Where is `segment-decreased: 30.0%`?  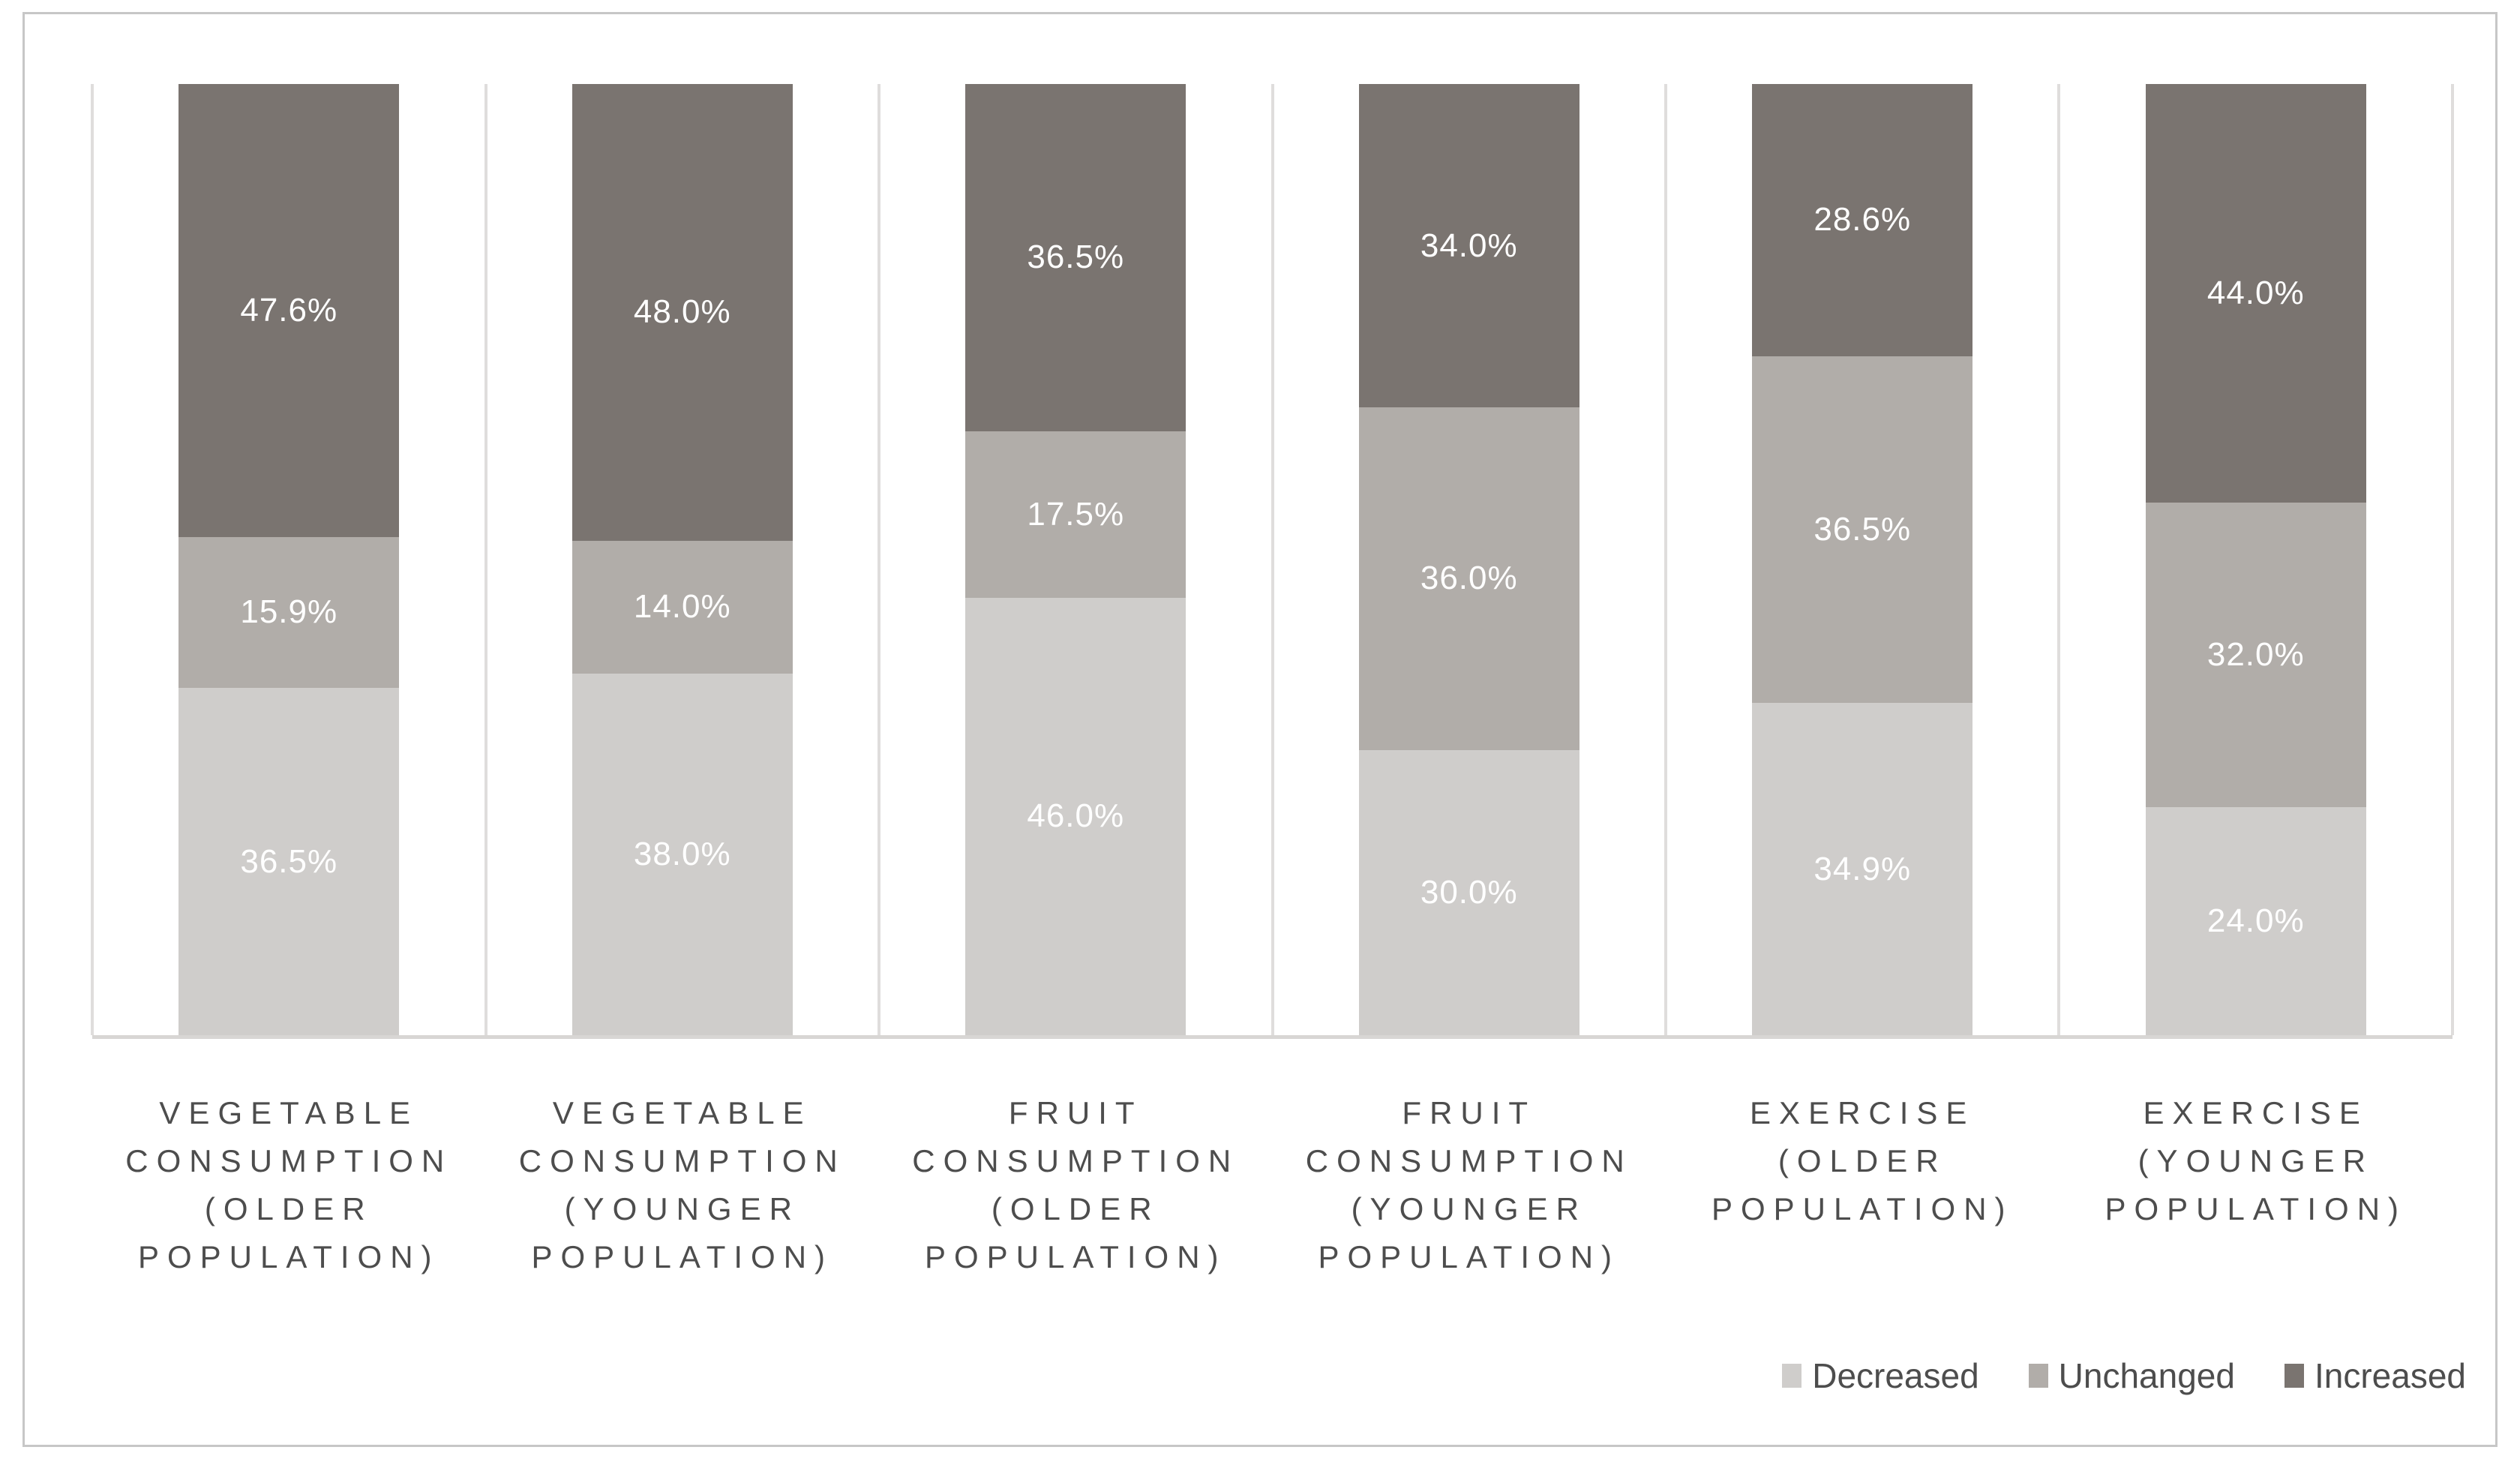
segment-decreased: 30.0% is located at coordinates (1469, 892).